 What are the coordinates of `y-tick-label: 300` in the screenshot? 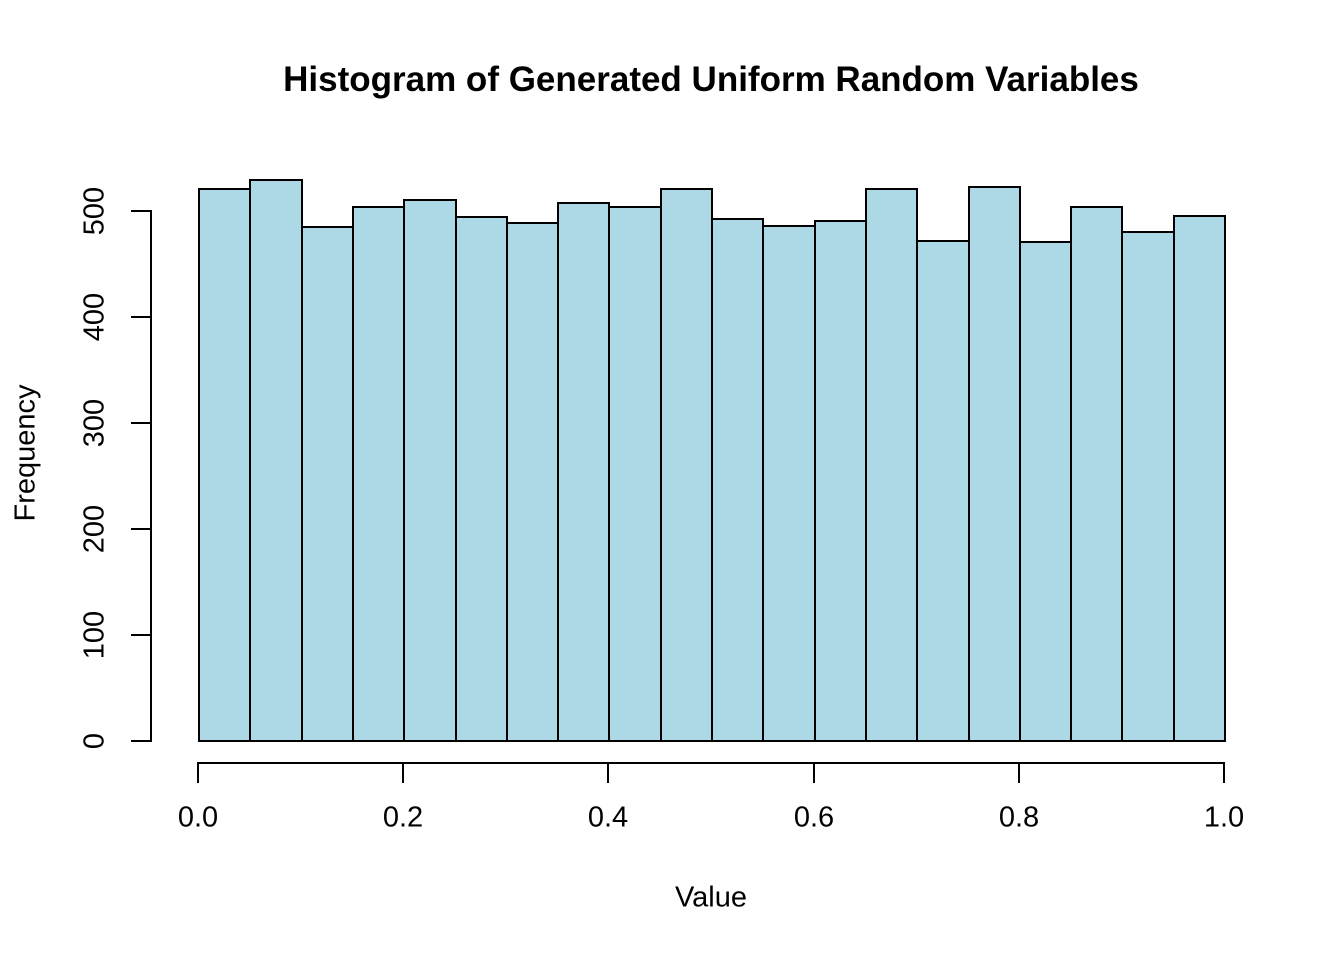 It's located at (94, 423).